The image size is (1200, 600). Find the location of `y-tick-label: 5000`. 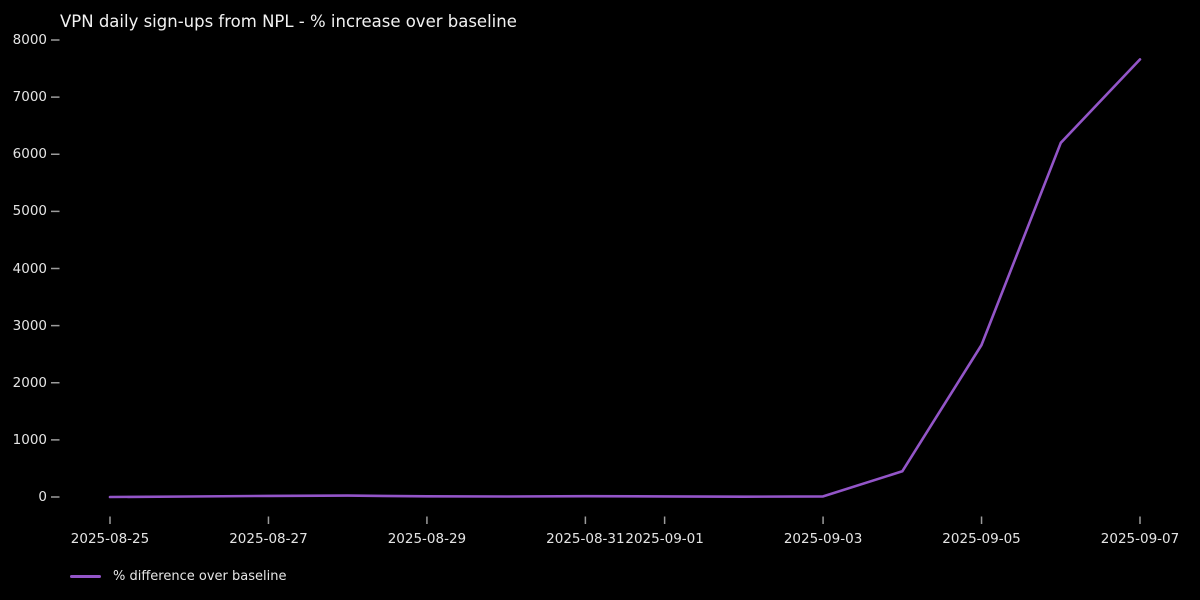

y-tick-label: 5000 is located at coordinates (29, 211).